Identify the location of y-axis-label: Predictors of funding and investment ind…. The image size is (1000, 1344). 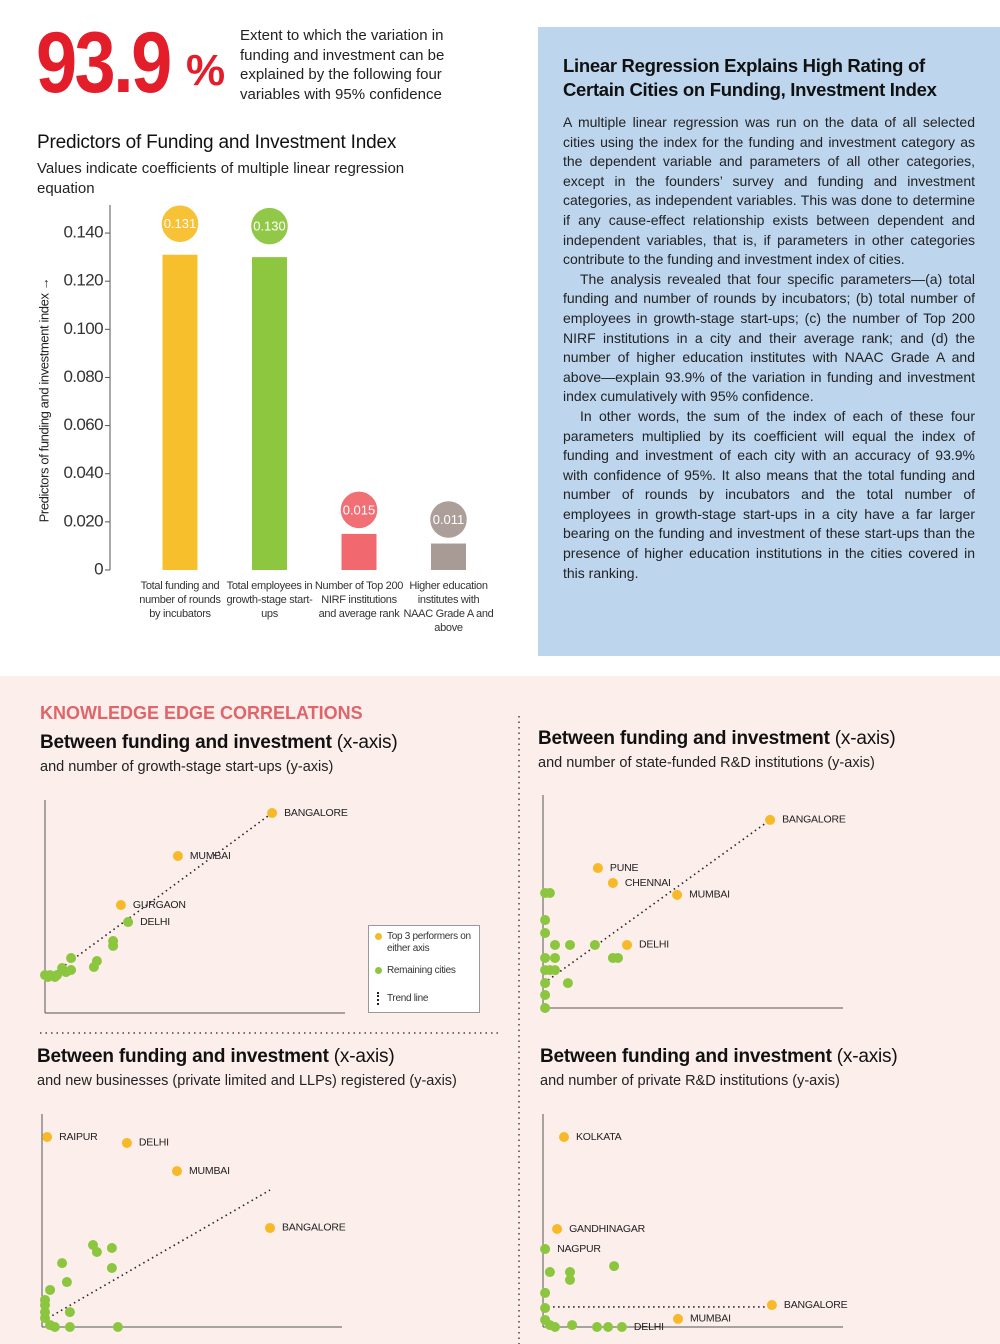
(43, 400).